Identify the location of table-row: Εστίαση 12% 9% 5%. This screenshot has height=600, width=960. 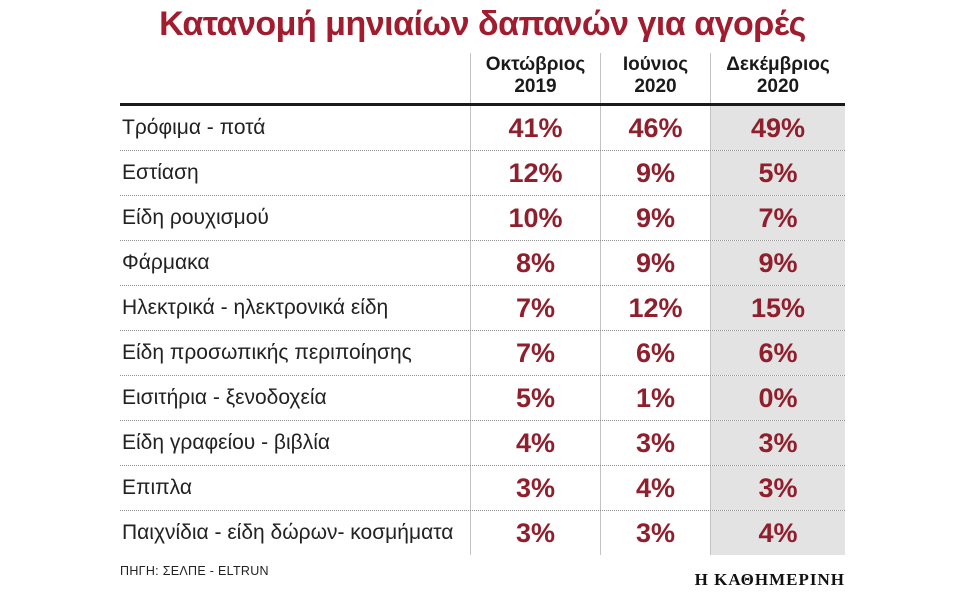
(482, 174).